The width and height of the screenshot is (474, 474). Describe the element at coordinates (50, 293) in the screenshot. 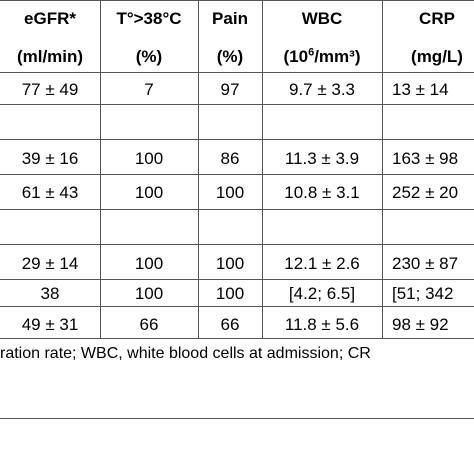

I see `table-cell: 38` at that location.